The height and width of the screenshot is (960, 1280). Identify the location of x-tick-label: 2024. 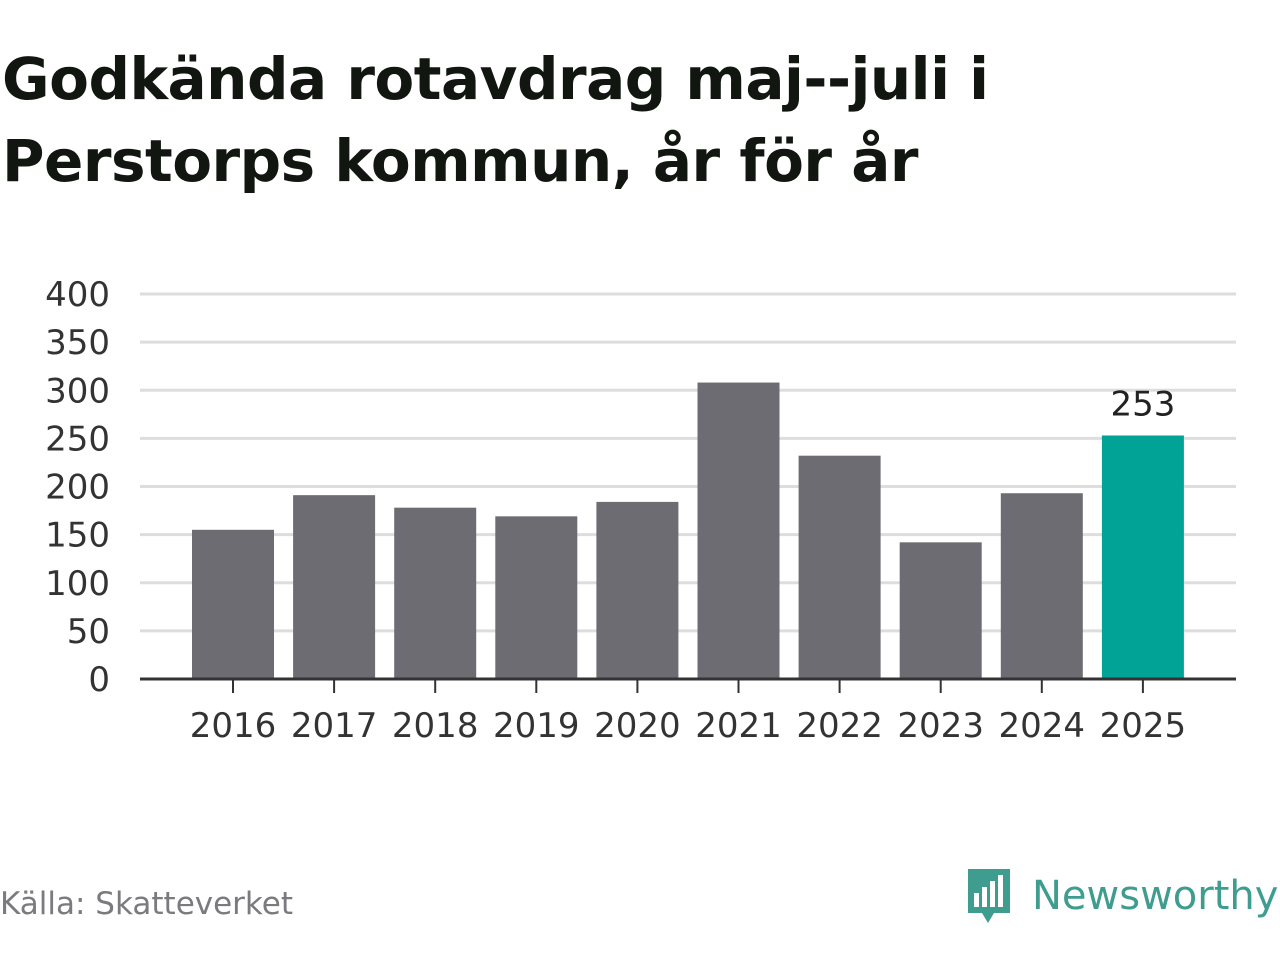
(1042, 726).